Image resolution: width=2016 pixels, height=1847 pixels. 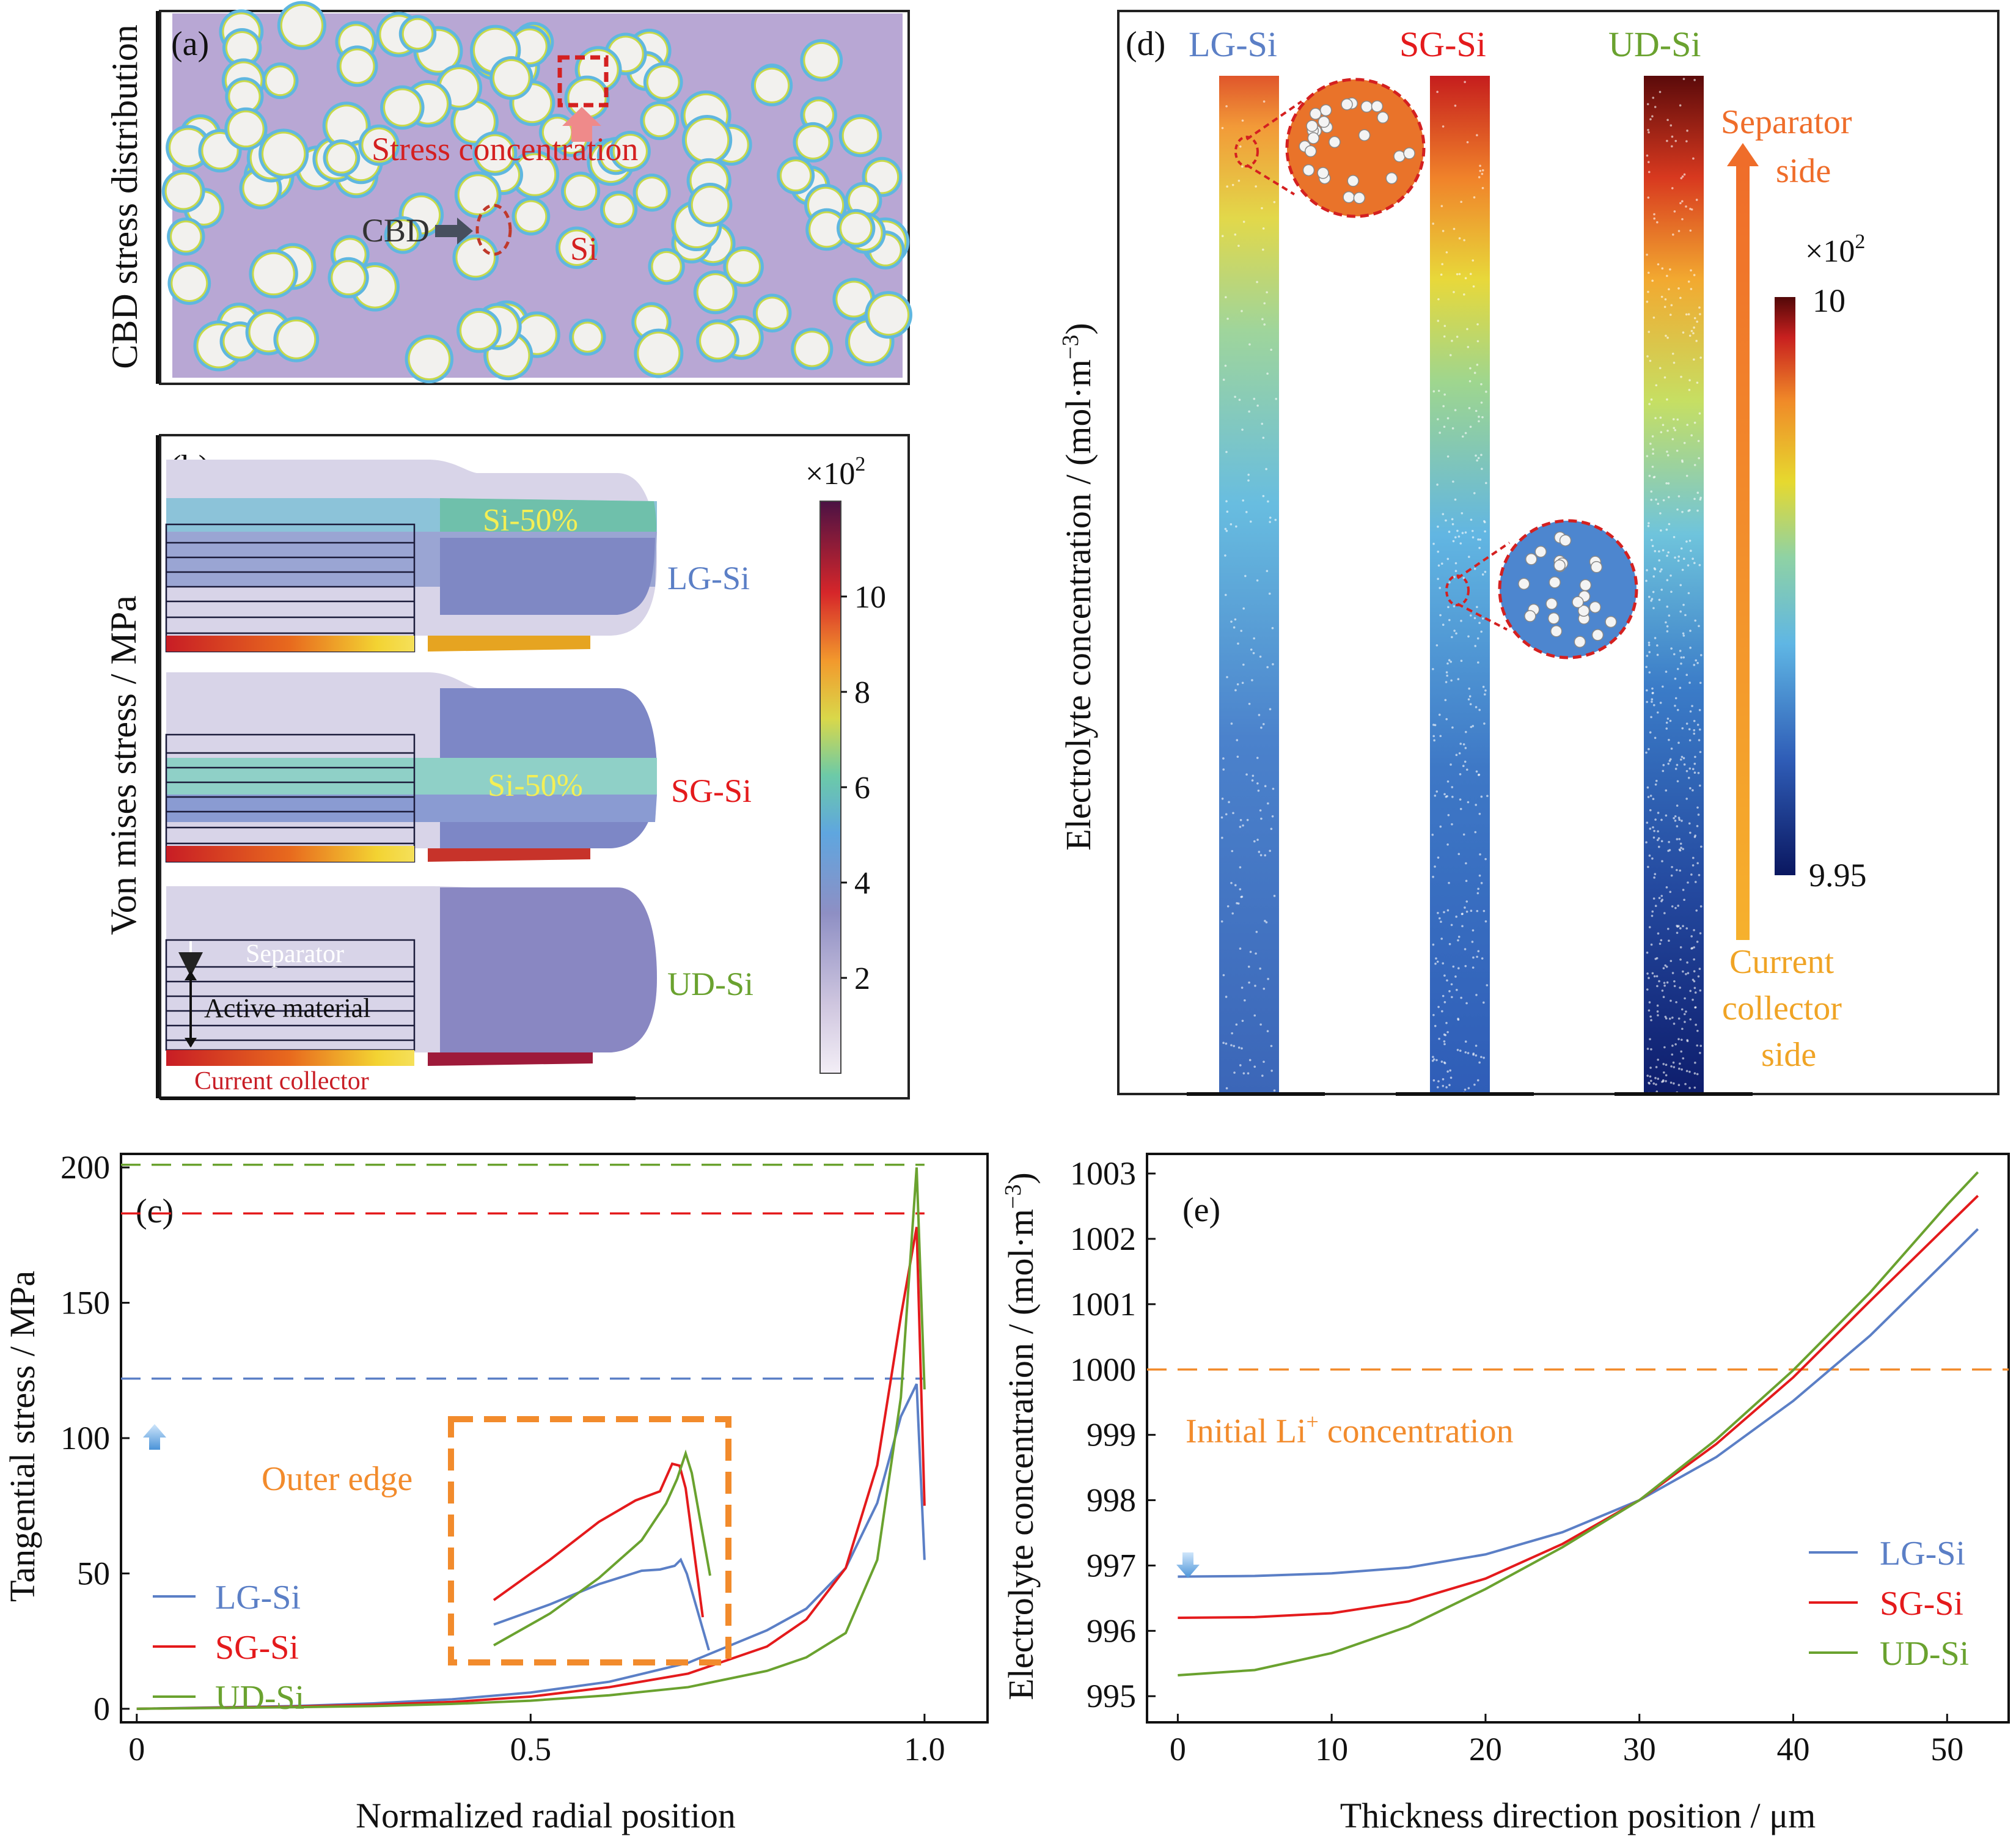 What do you see at coordinates (710, 984) in the screenshot?
I see `row-name-ud: UD-Si` at bounding box center [710, 984].